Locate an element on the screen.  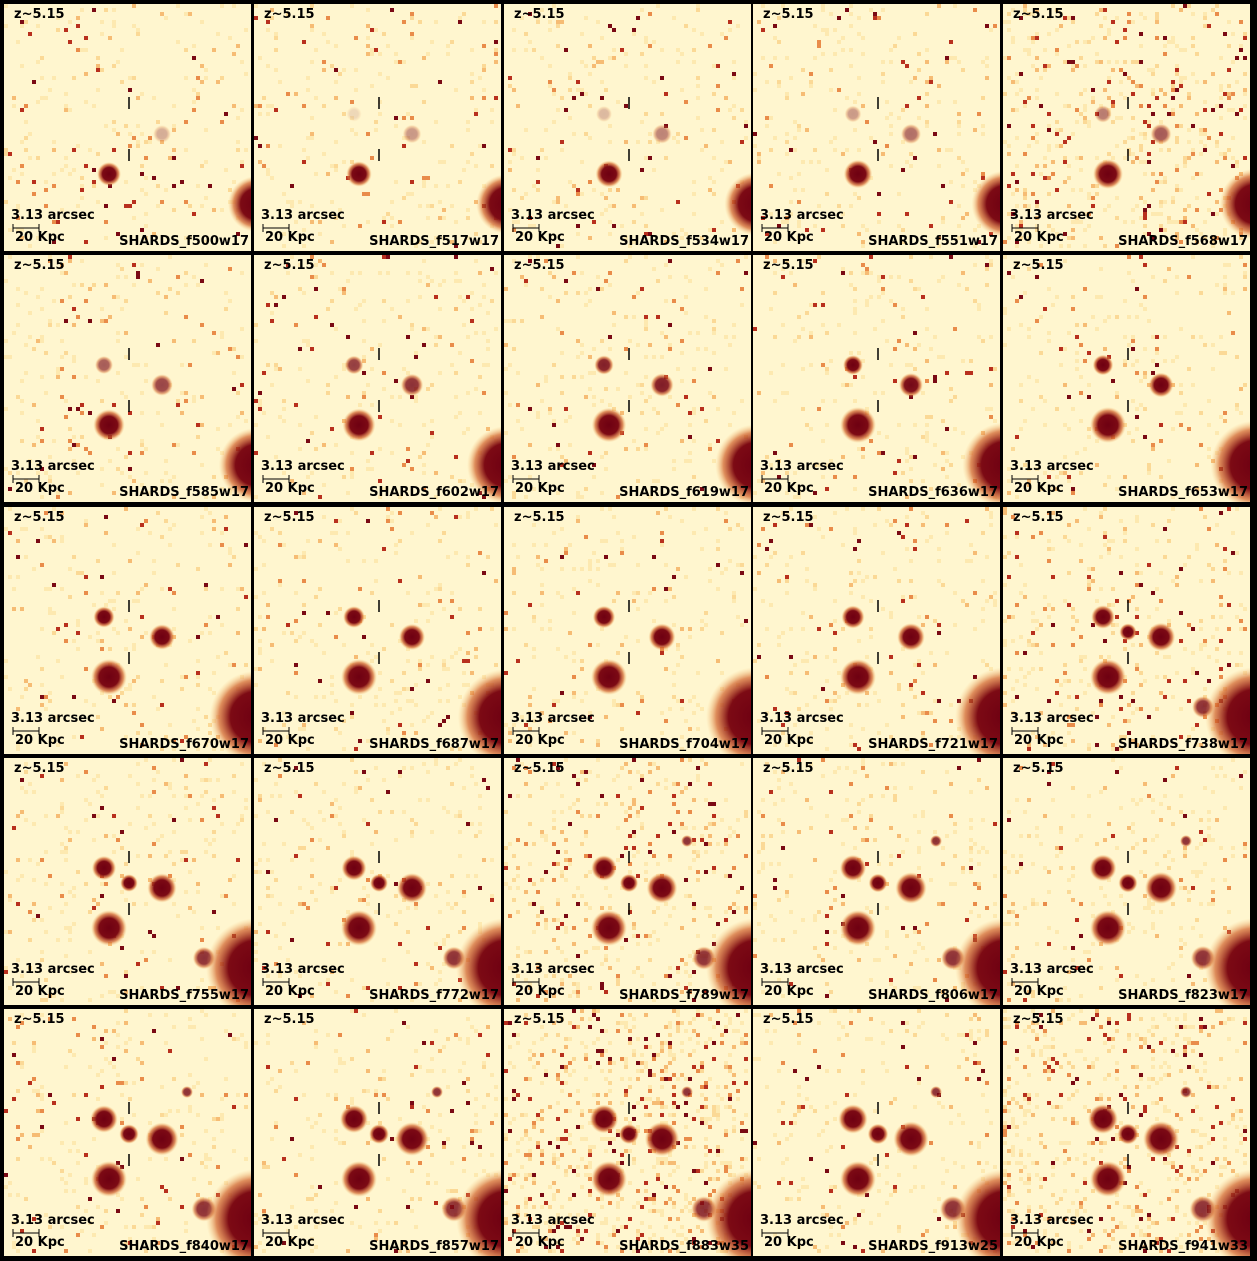
scale-arcsec-label: 3.13 arcsec is located at coordinates (553, 466).